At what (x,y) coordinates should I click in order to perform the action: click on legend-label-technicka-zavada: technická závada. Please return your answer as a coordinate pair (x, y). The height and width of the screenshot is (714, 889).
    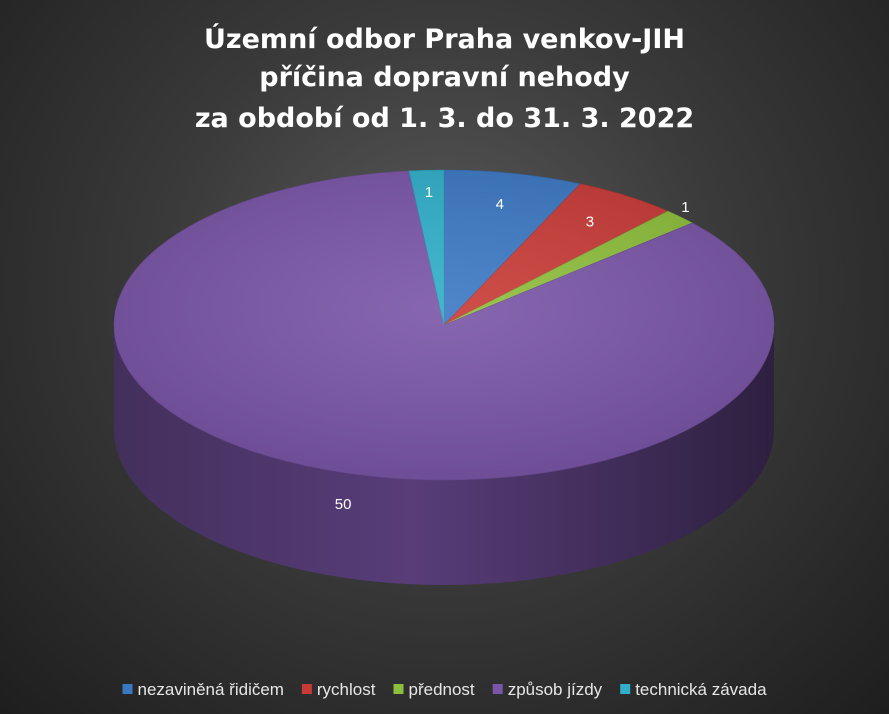
    Looking at the image, I should click on (701, 689).